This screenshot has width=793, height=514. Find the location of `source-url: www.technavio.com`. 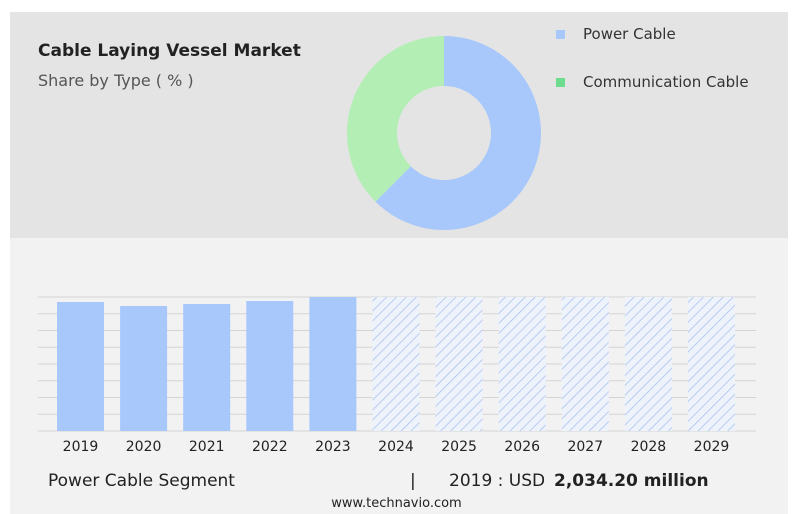

source-url: www.technavio.com is located at coordinates (396, 503).